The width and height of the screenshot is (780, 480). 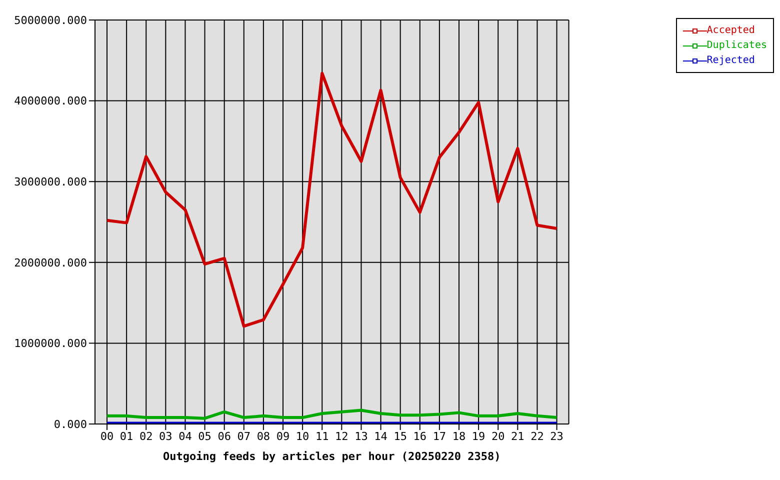 I want to click on x-tick-label: 08, so click(x=263, y=436).